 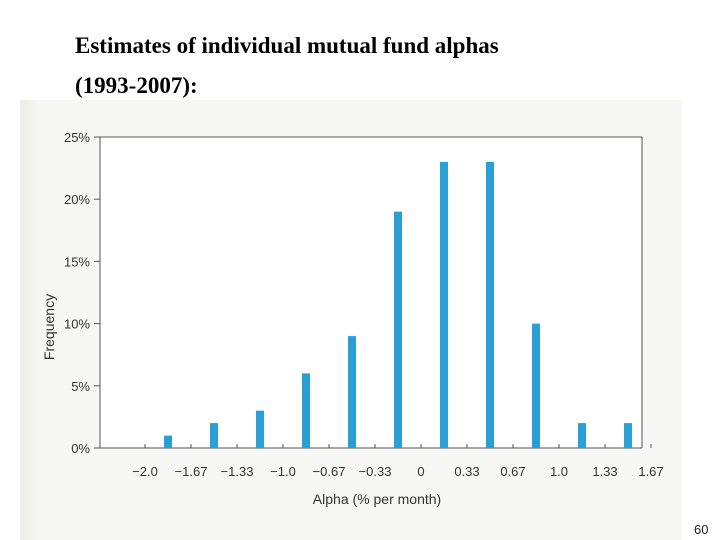 I want to click on x-tick-label: −0.67, so click(x=329, y=471).